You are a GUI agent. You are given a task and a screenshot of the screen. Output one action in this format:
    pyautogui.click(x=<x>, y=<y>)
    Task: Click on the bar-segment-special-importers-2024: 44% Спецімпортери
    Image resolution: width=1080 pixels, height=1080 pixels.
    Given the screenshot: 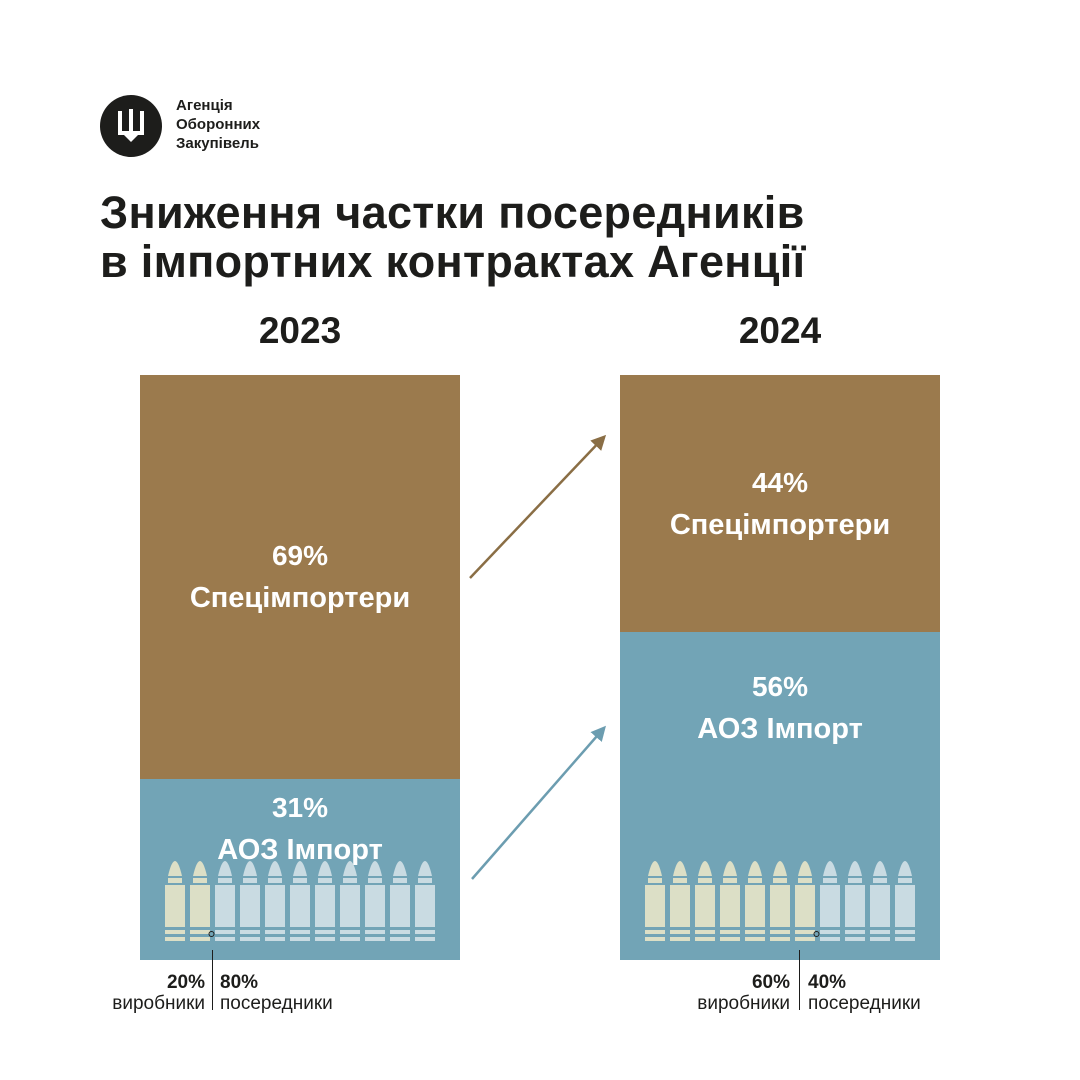 What is the action you would take?
    pyautogui.click(x=780, y=503)
    